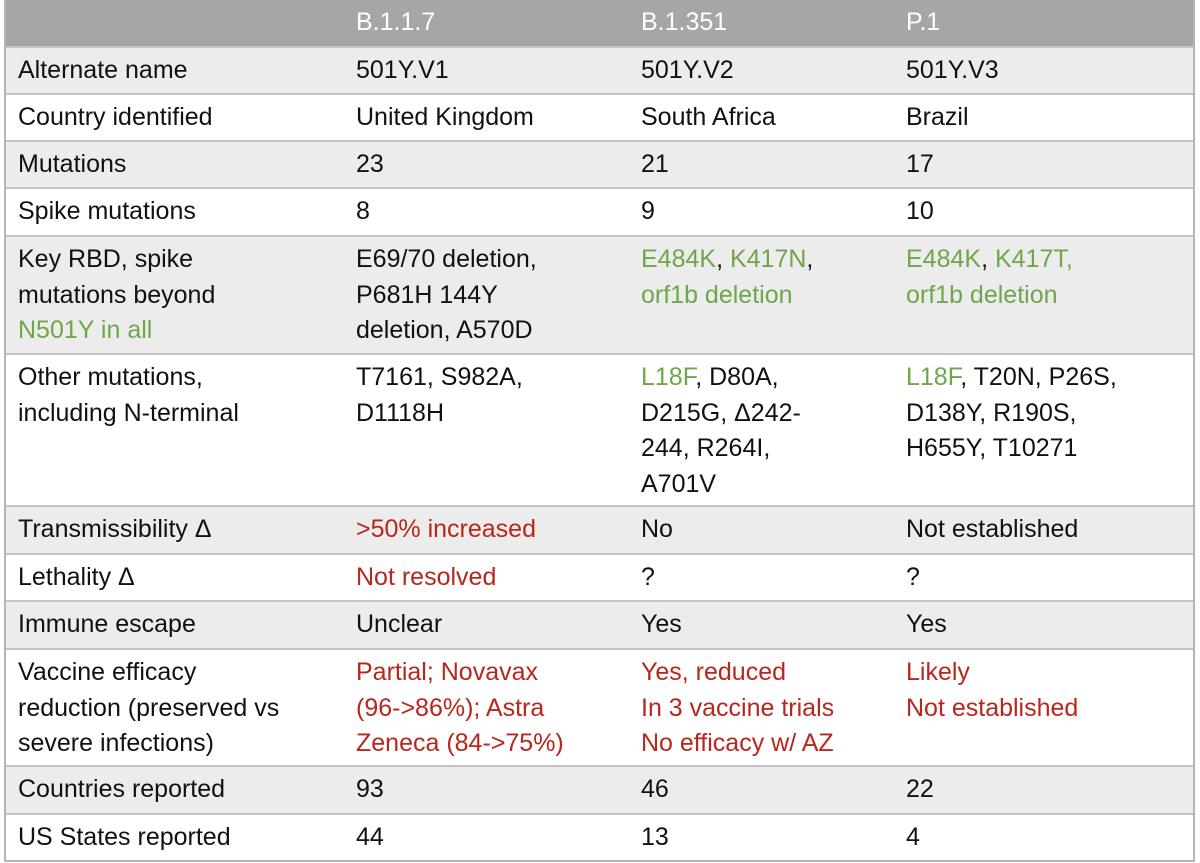 Image resolution: width=1200 pixels, height=863 pixels. I want to click on cell-text: Transmissibility Δ, so click(115, 529).